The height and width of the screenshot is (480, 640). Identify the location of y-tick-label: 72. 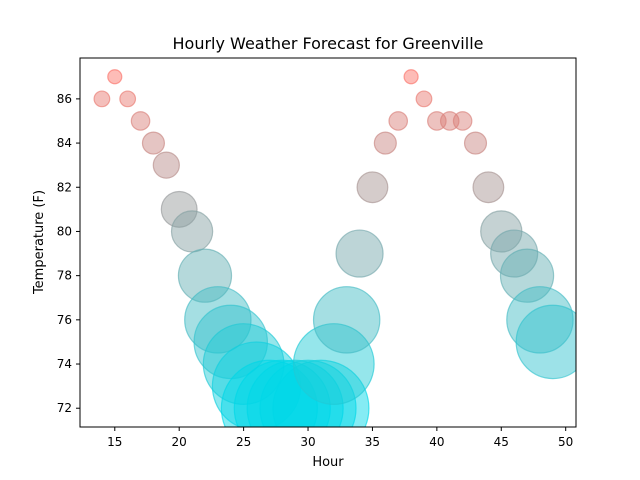
(64, 408).